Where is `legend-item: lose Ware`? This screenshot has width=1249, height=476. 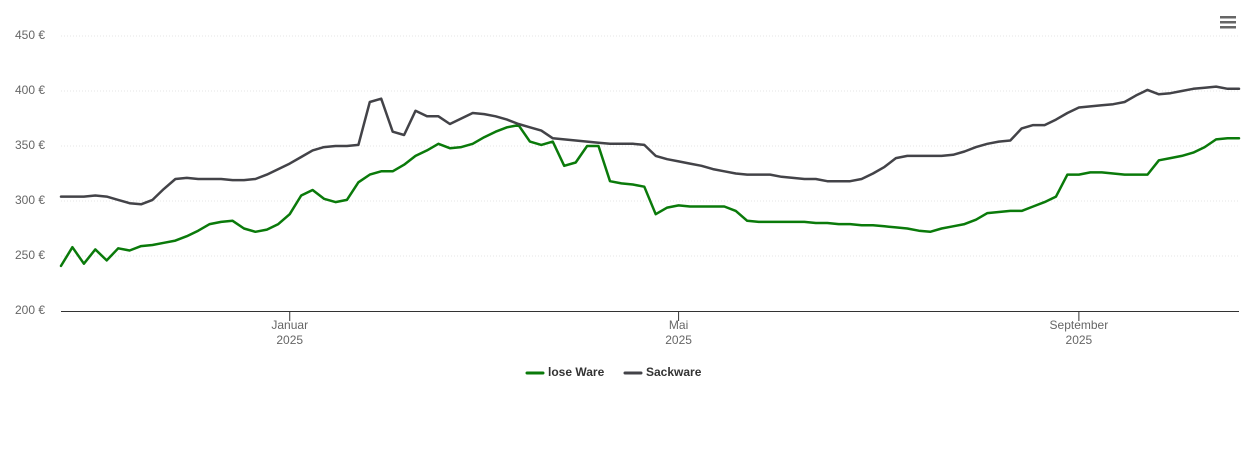 legend-item: lose Ware is located at coordinates (565, 372).